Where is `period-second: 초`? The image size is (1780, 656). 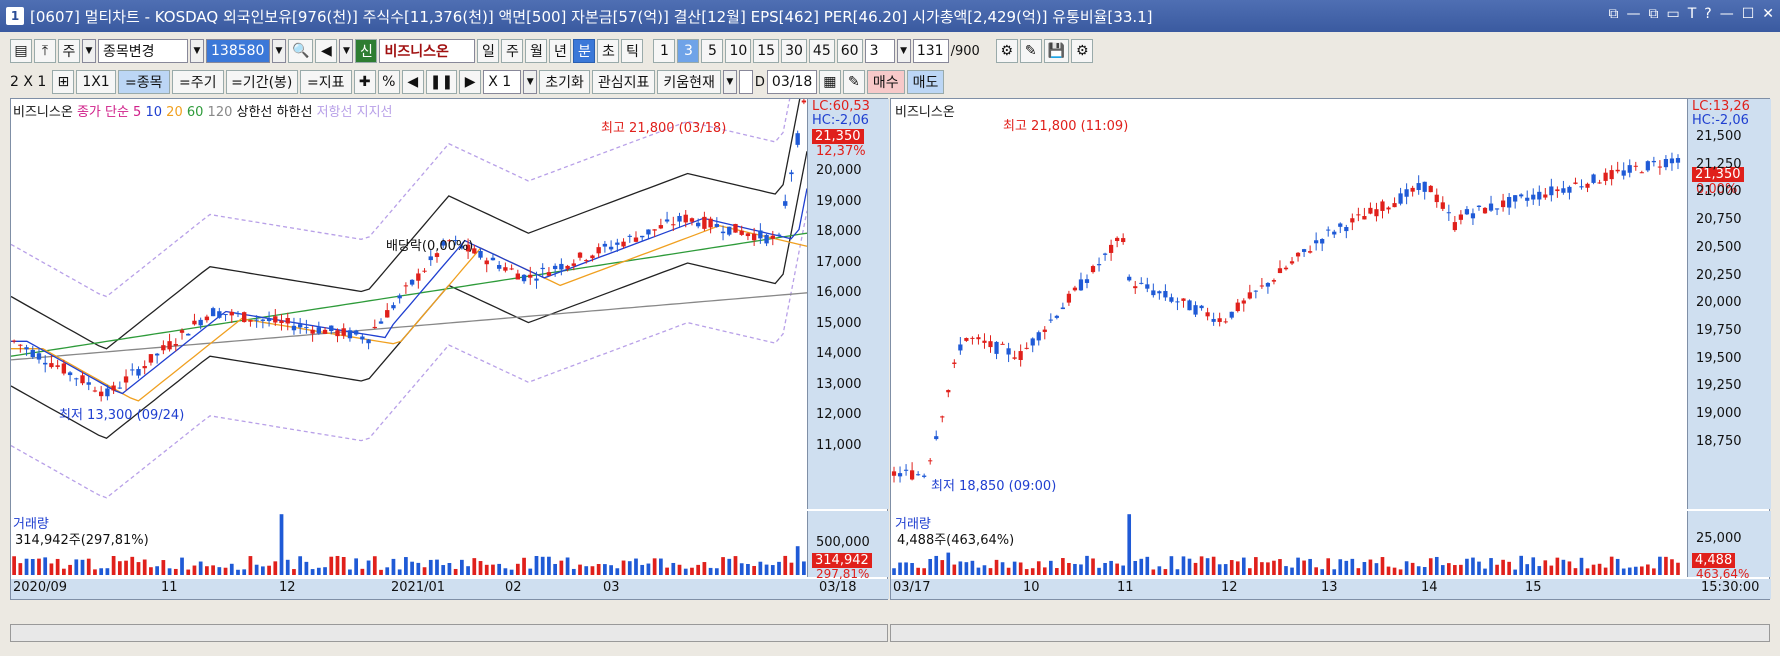
period-second: 초 is located at coordinates (608, 51).